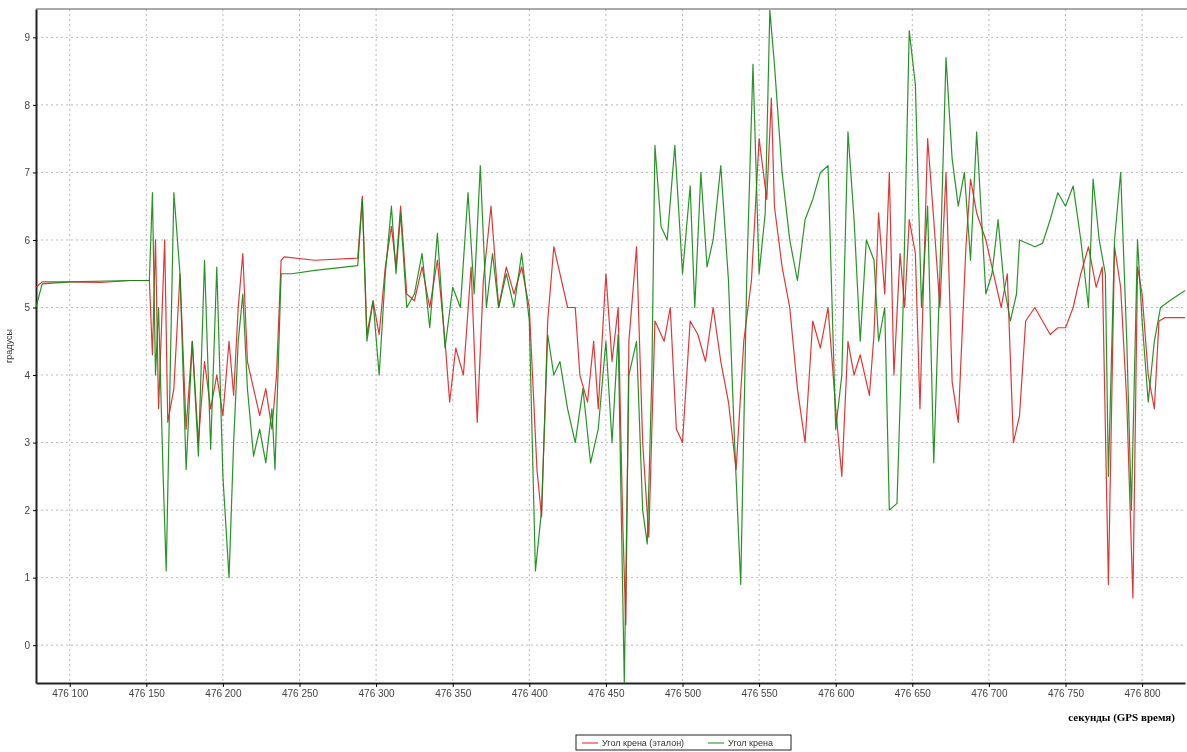 The image size is (1187, 752). What do you see at coordinates (27, 173) in the screenshot?
I see `y-tick-label: 7` at bounding box center [27, 173].